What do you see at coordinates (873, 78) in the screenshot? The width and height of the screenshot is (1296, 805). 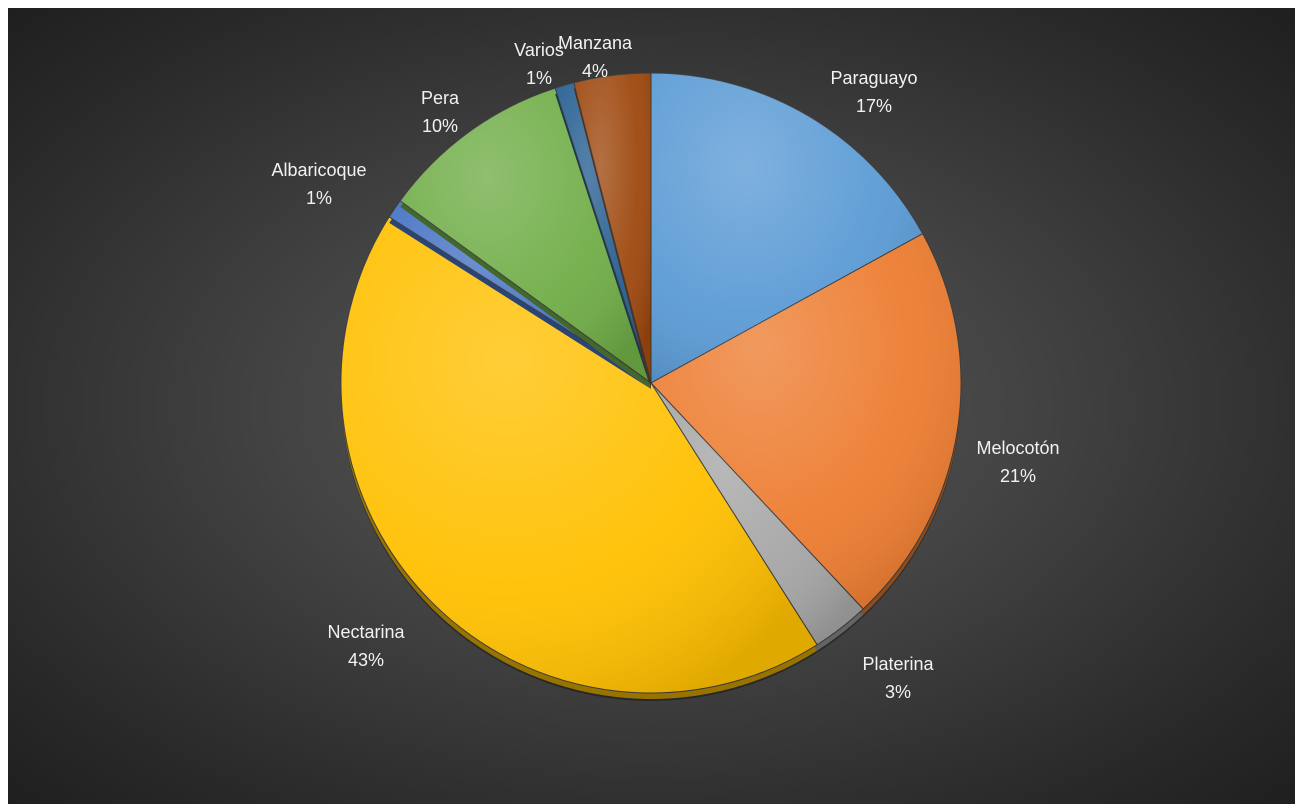 I see `slice-label-name: Paraguayo` at bounding box center [873, 78].